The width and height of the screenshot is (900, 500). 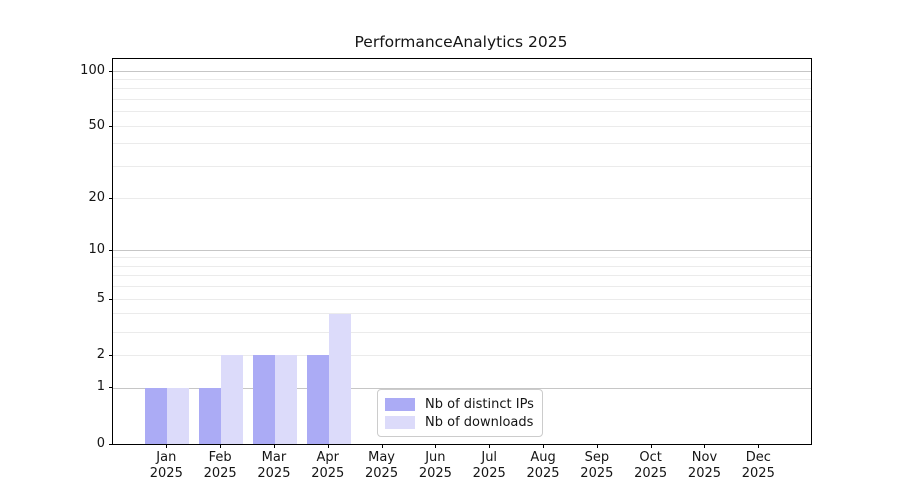 I want to click on legend-swatch-distinct-ips, so click(x=400, y=404).